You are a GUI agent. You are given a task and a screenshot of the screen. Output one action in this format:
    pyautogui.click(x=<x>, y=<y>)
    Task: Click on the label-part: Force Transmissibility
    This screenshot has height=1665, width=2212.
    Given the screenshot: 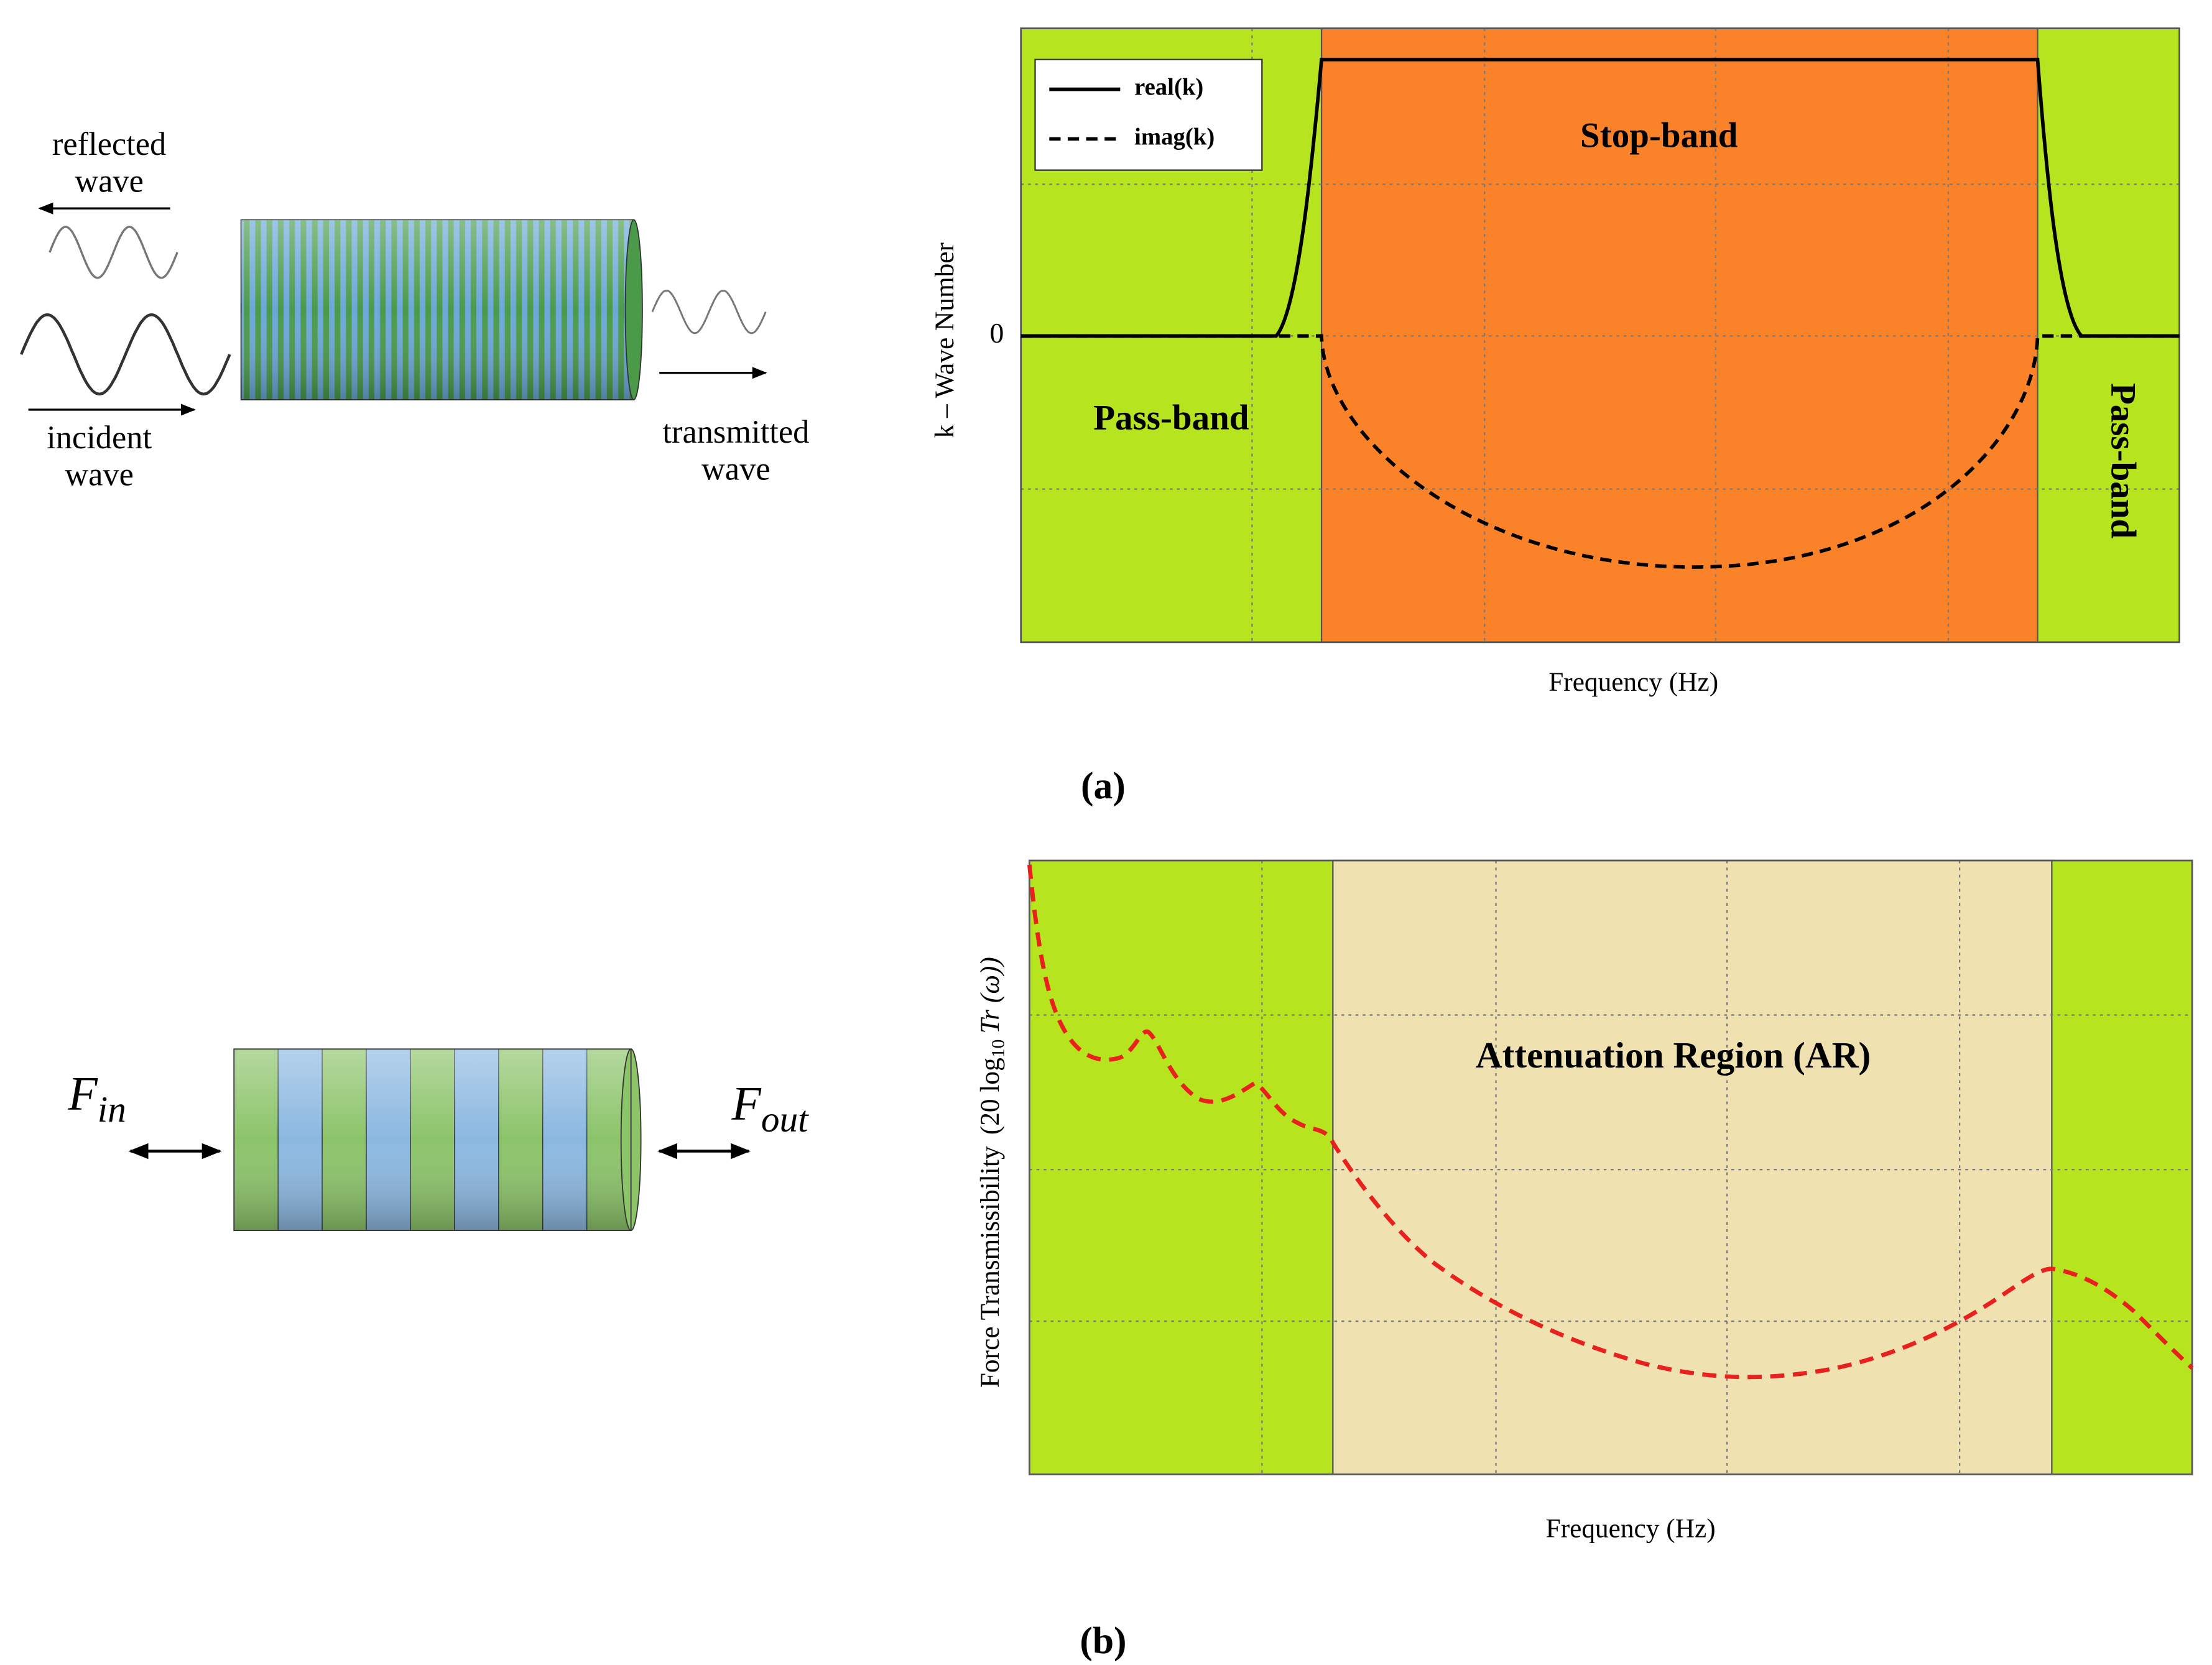 What is the action you would take?
    pyautogui.click(x=990, y=1267)
    